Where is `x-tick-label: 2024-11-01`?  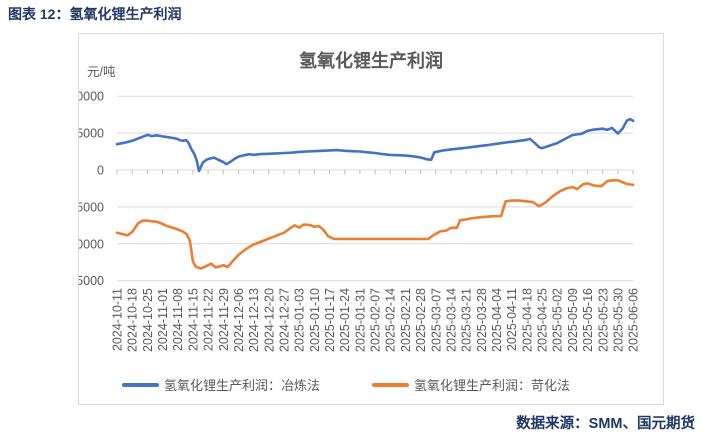 x-tick-label: 2024-11-01 is located at coordinates (163, 319).